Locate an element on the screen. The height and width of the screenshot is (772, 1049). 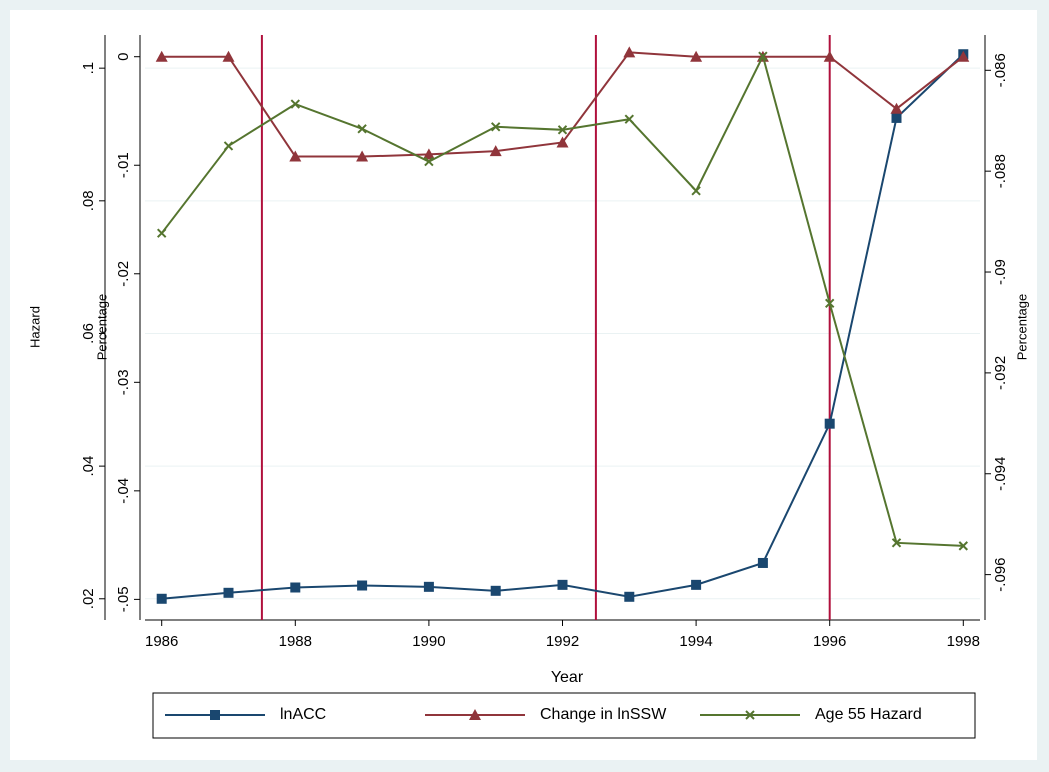
y-axis-title: Hazard is located at coordinates (34, 327).